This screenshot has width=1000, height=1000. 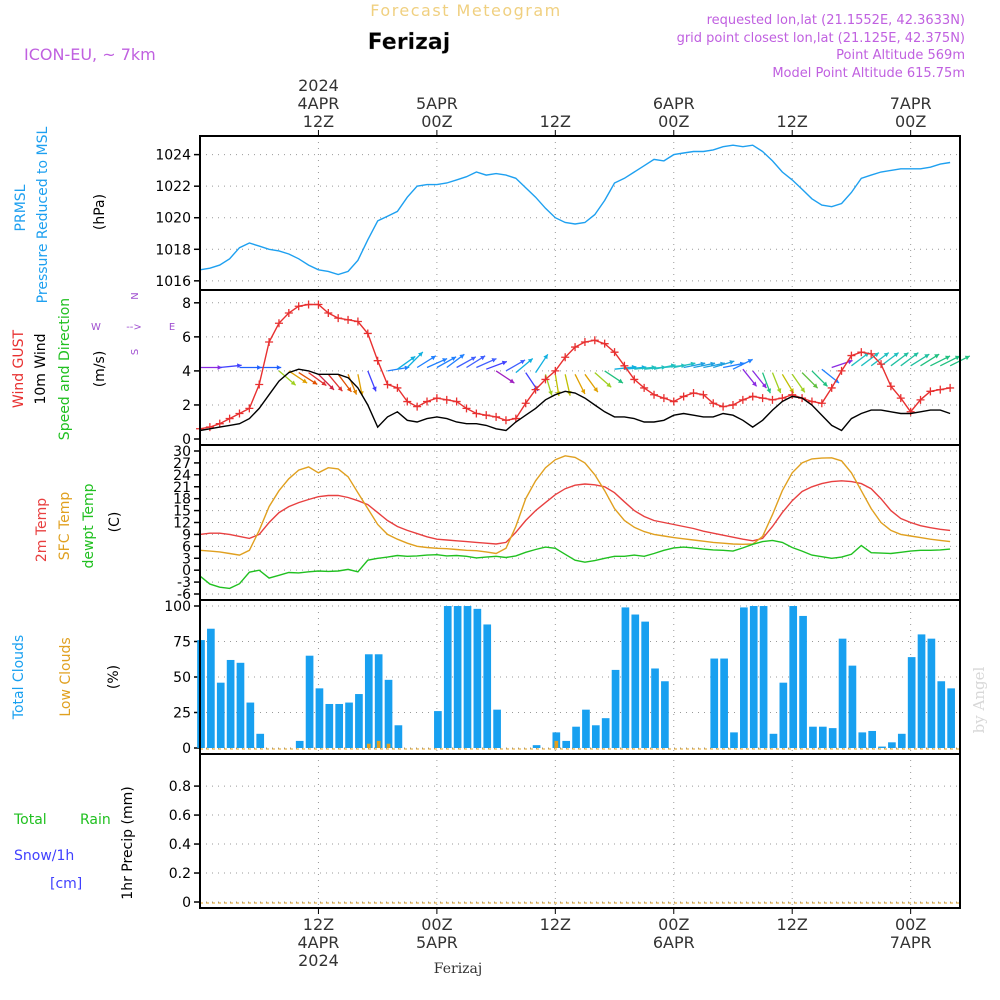 I want to click on precip-label-total: Total, so click(x=30, y=820).